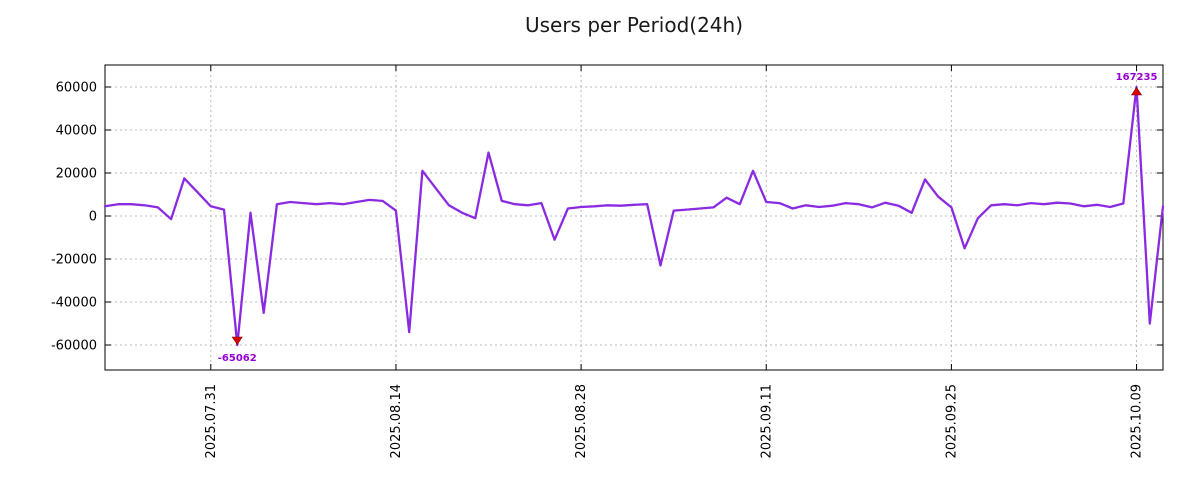  Describe the element at coordinates (237, 358) in the screenshot. I see `min-value-label: -65062` at that location.